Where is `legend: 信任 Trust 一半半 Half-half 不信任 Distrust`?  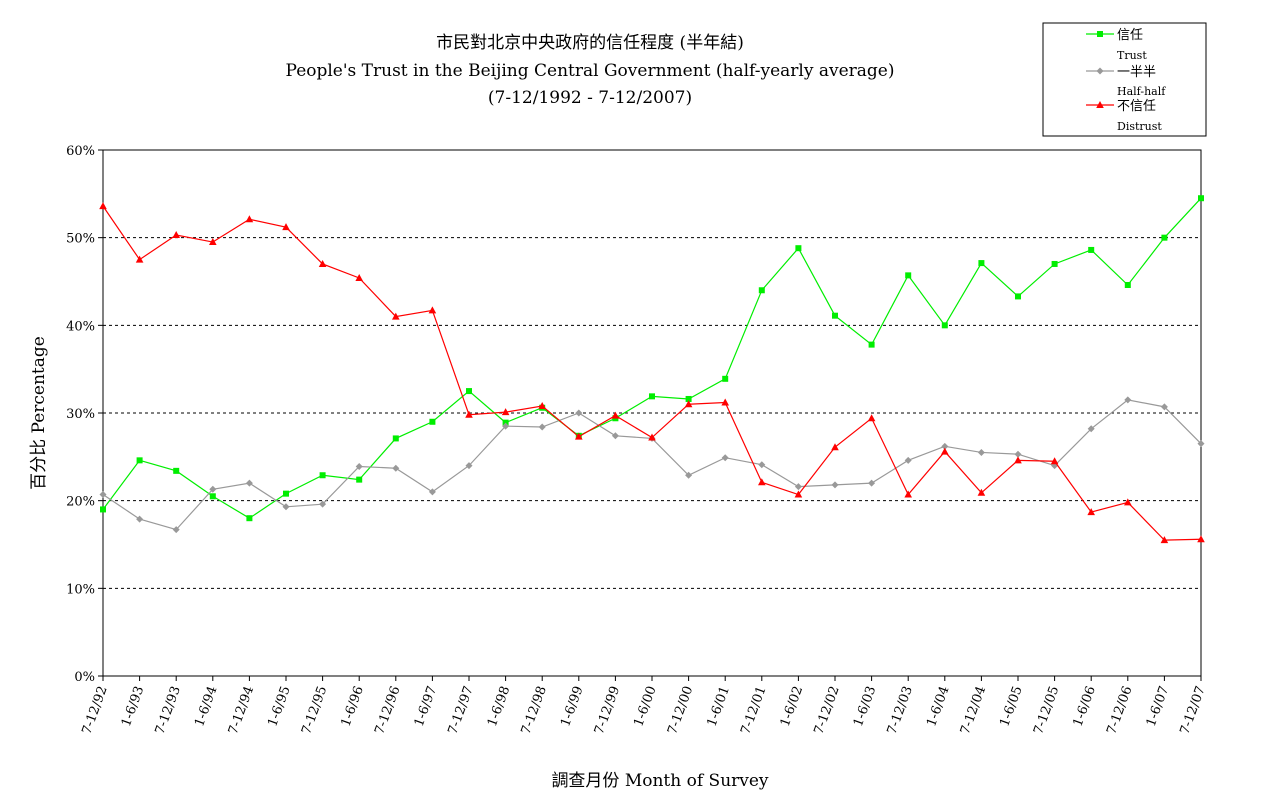 legend: 信任 Trust 一半半 Half-half 不信任 Distrust is located at coordinates (1124, 79).